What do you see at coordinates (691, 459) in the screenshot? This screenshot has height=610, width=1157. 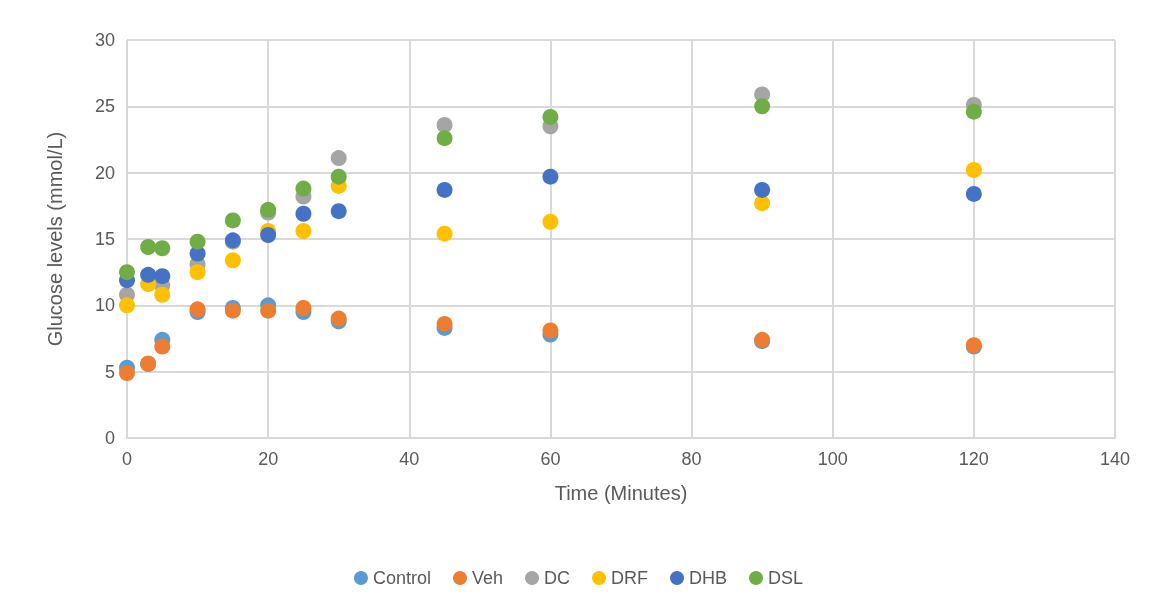 I see `x-tick-label: 80` at bounding box center [691, 459].